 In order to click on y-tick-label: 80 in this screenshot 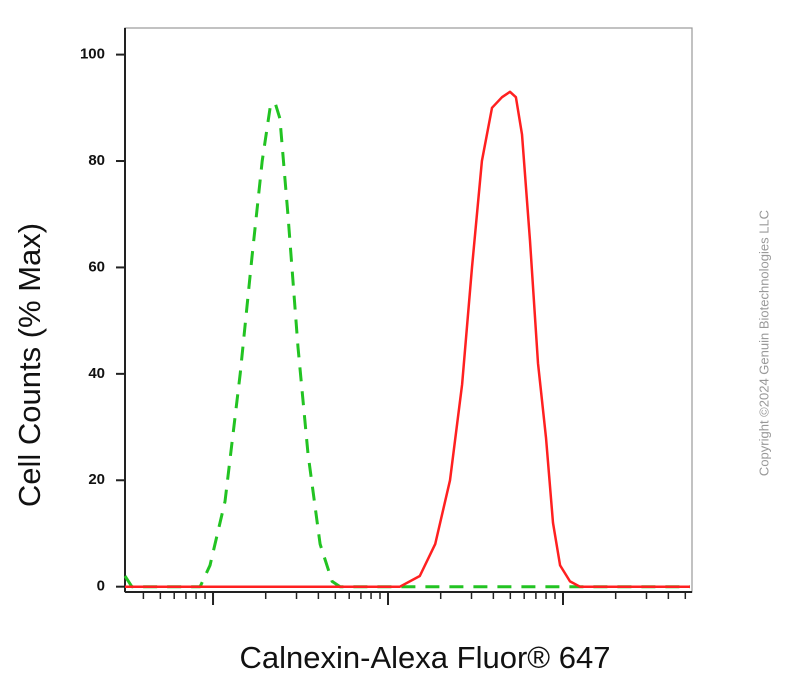, I will do `click(96, 160)`.